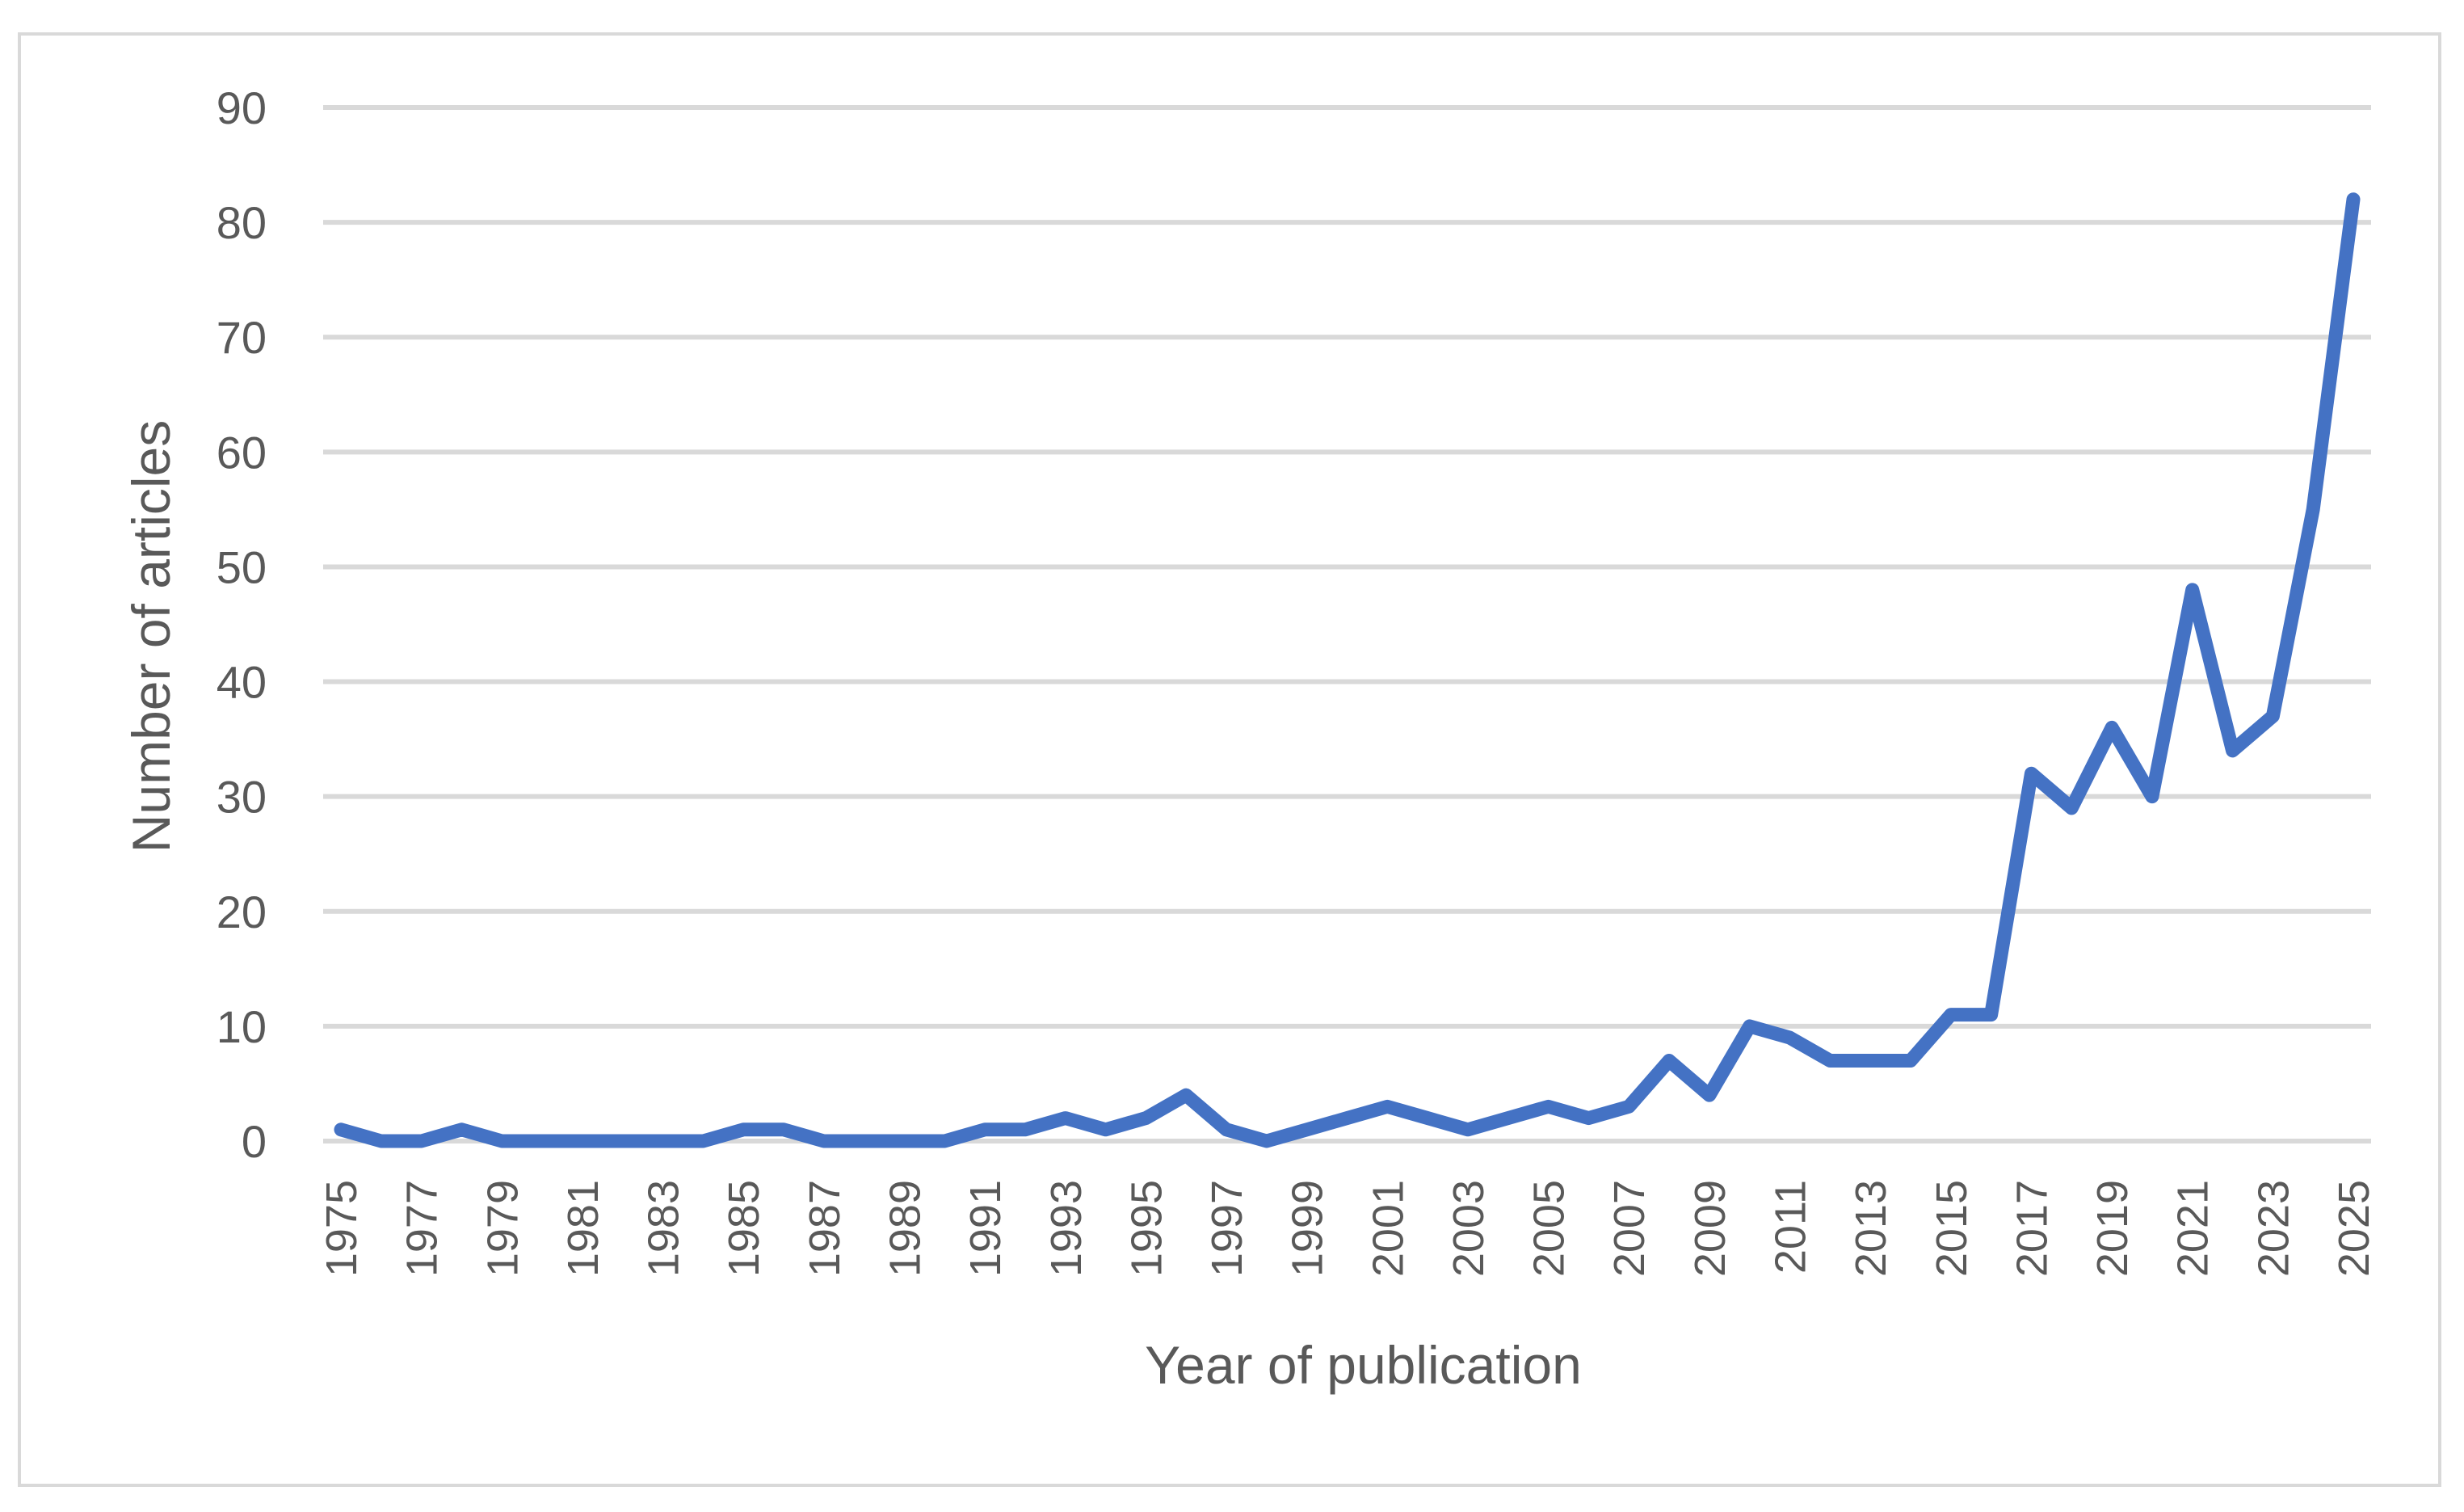 Image resolution: width=2464 pixels, height=1512 pixels. What do you see at coordinates (242, 107) in the screenshot?
I see `y-tick-label: 90` at bounding box center [242, 107].